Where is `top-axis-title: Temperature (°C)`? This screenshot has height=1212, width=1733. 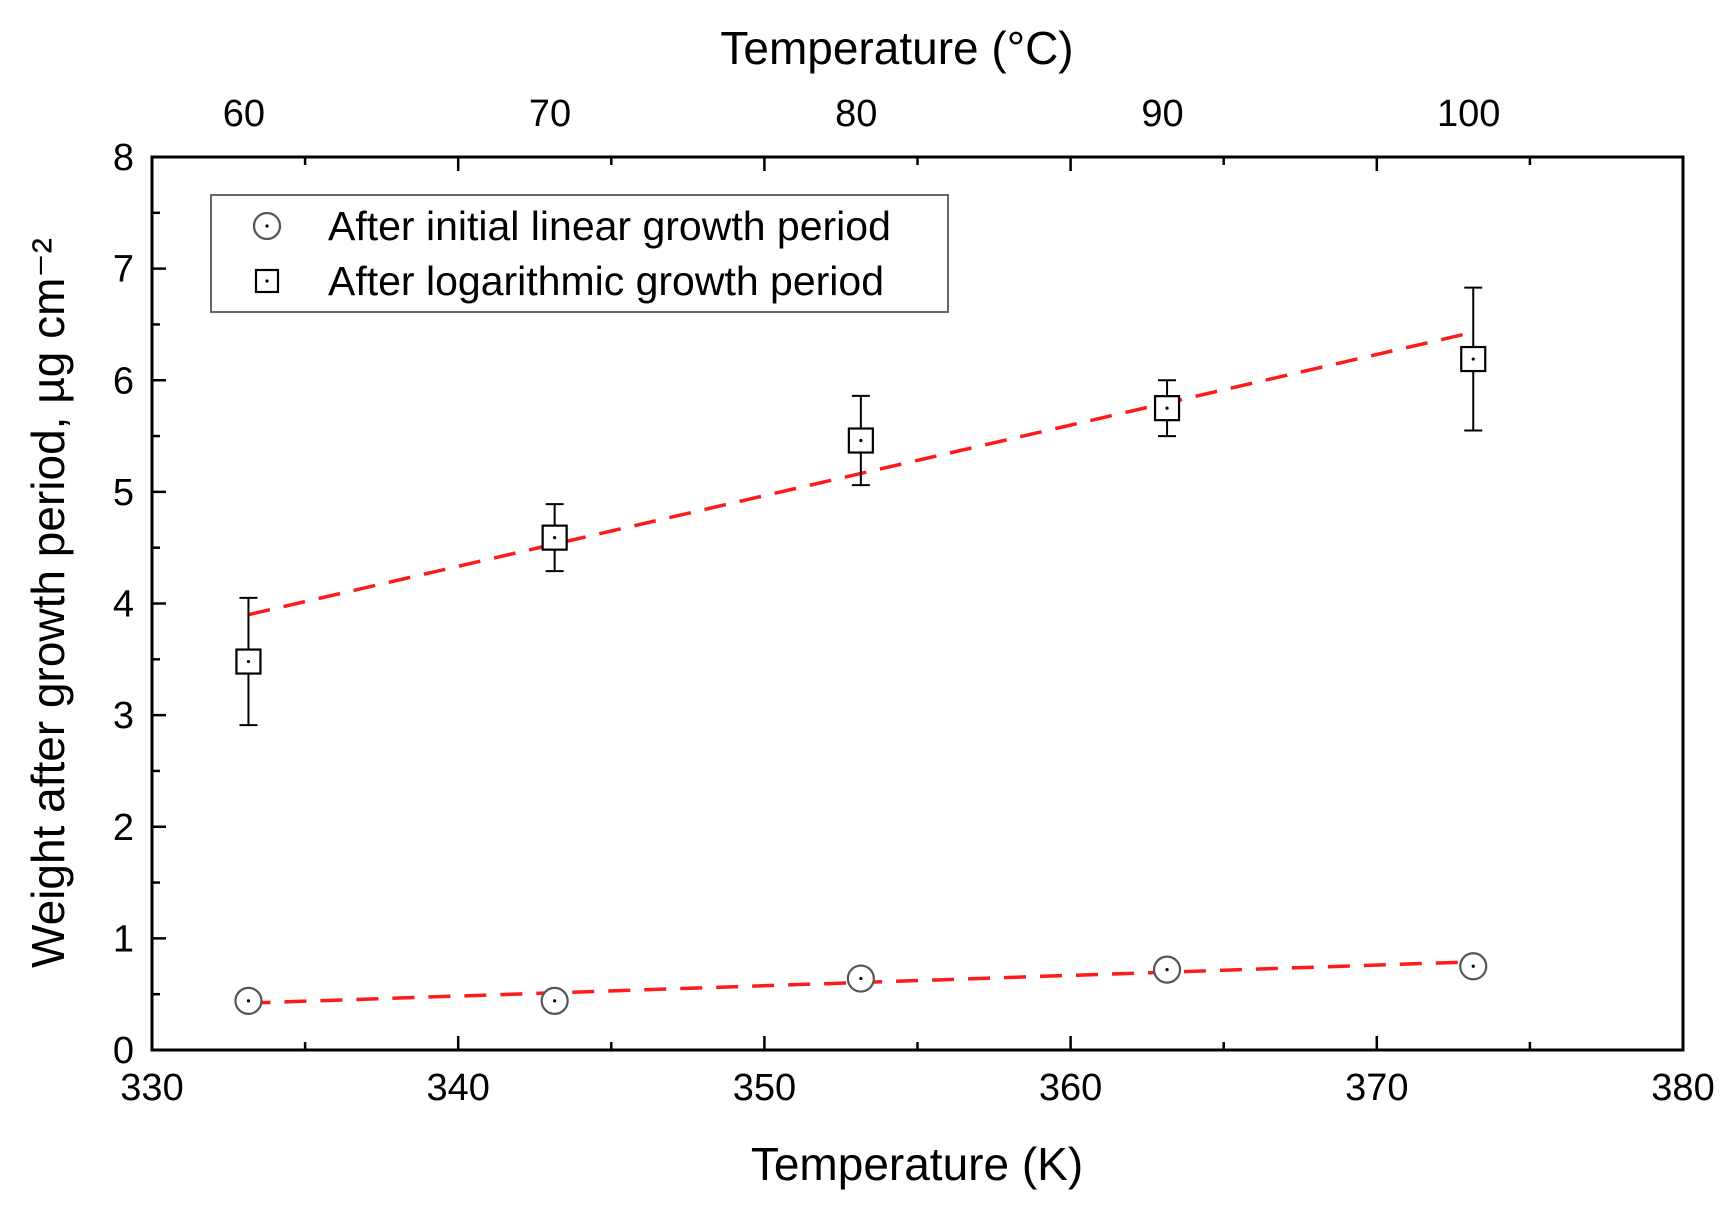 top-axis-title: Temperature (°C) is located at coordinates (896, 48).